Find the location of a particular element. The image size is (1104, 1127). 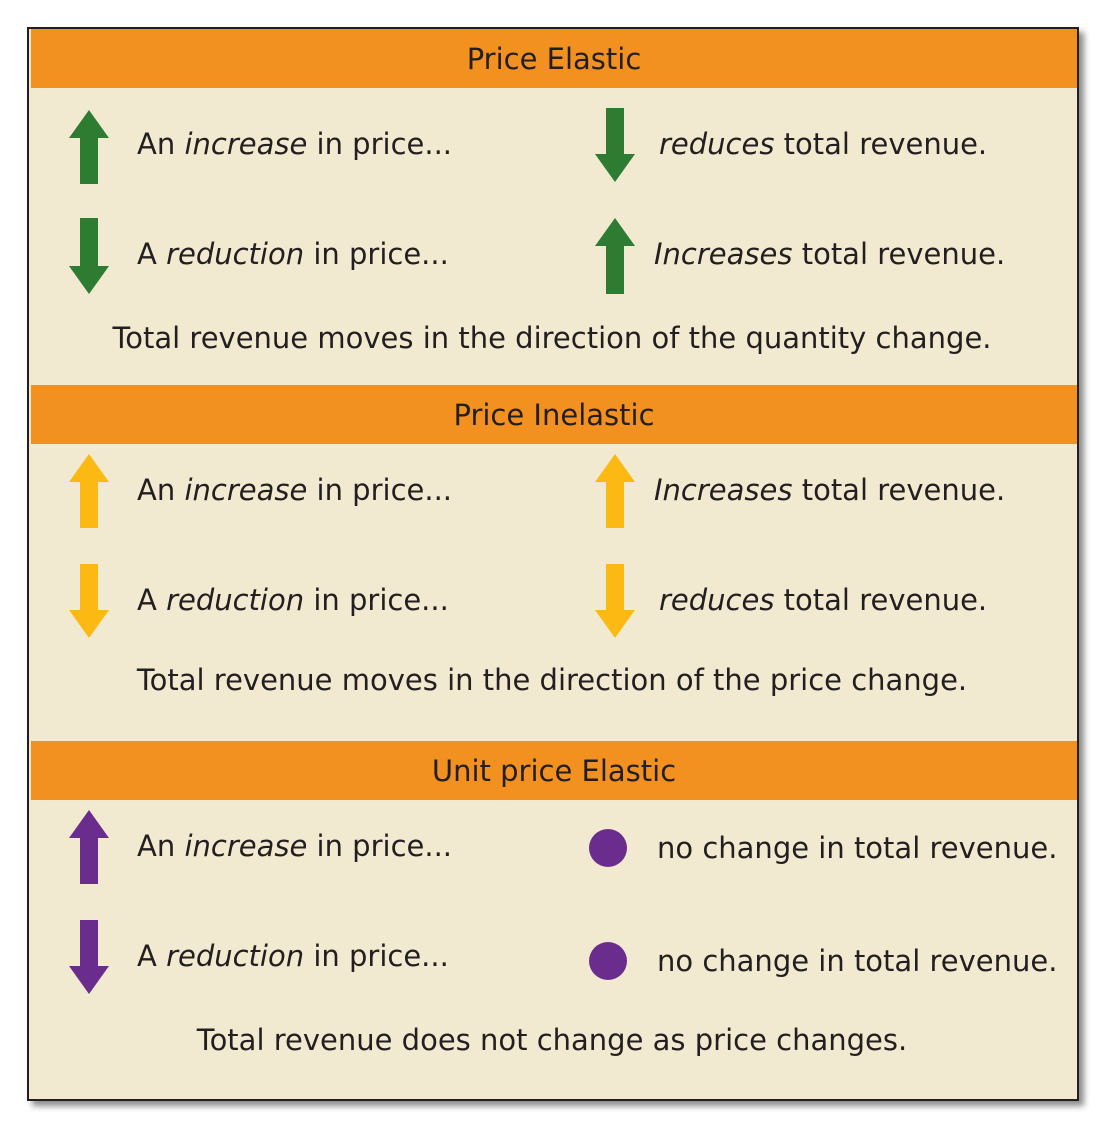

section-header-price-elastic: Price Elastic is located at coordinates (554, 58).